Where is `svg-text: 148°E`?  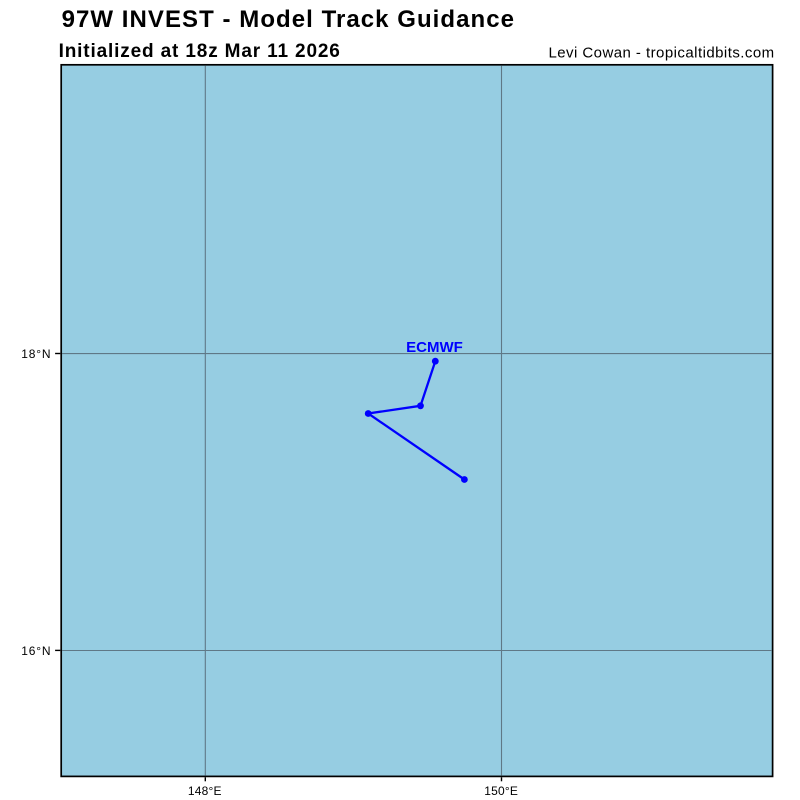 svg-text: 148°E is located at coordinates (205, 791).